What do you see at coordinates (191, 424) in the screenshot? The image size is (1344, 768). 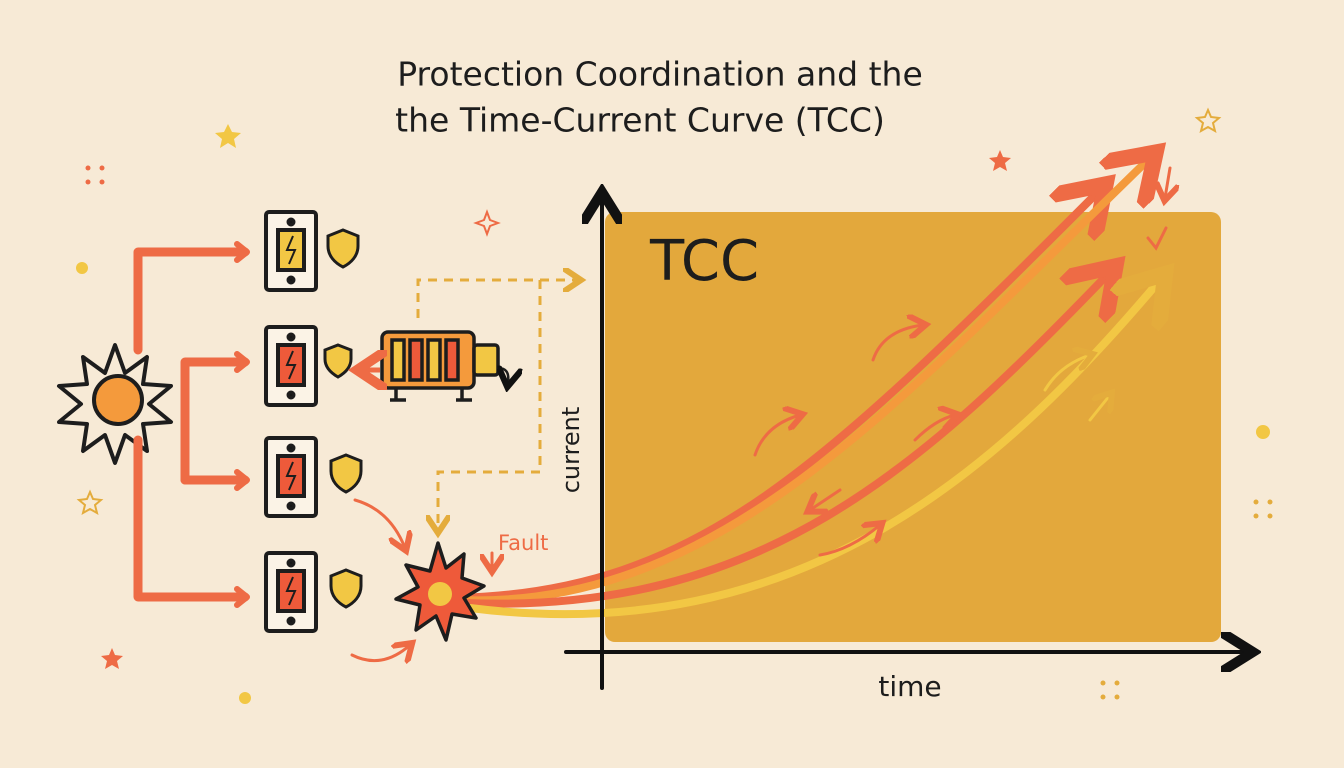 I see `feeders` at bounding box center [191, 424].